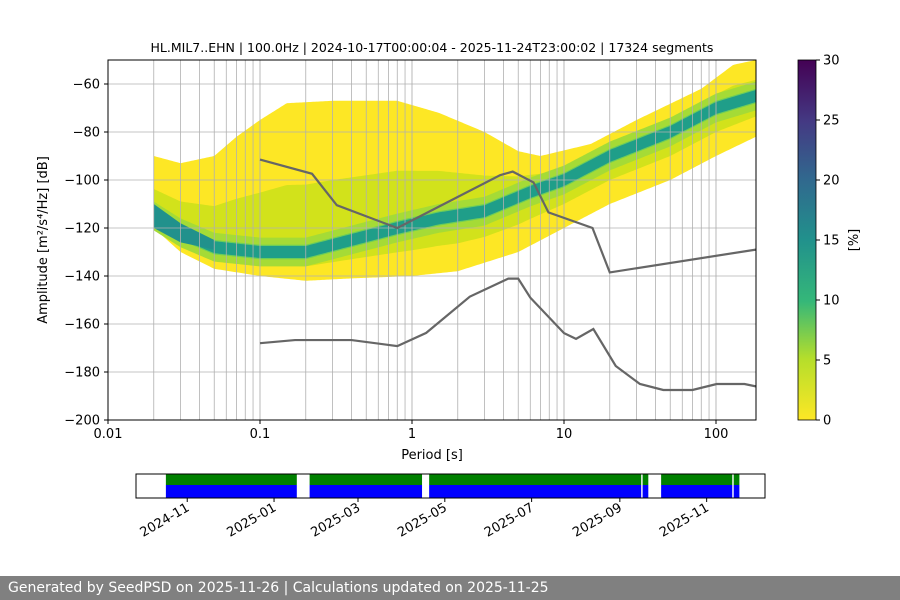  I want to click on y-tick-label: −160, so click(82, 325).